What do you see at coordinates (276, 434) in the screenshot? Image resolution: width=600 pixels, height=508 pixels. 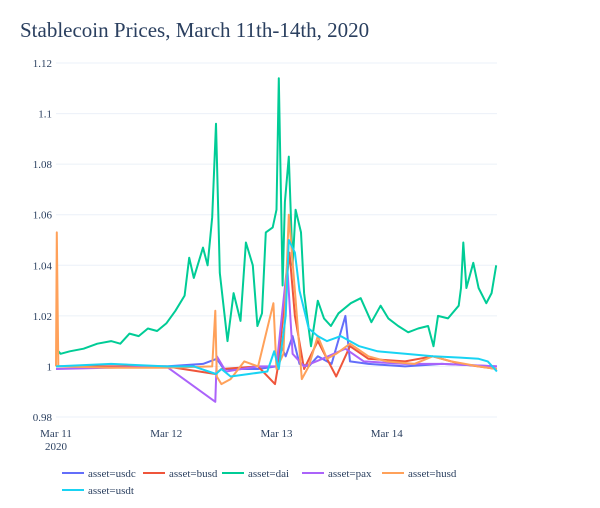 I see `x-tick-label: Mar 13` at bounding box center [276, 434].